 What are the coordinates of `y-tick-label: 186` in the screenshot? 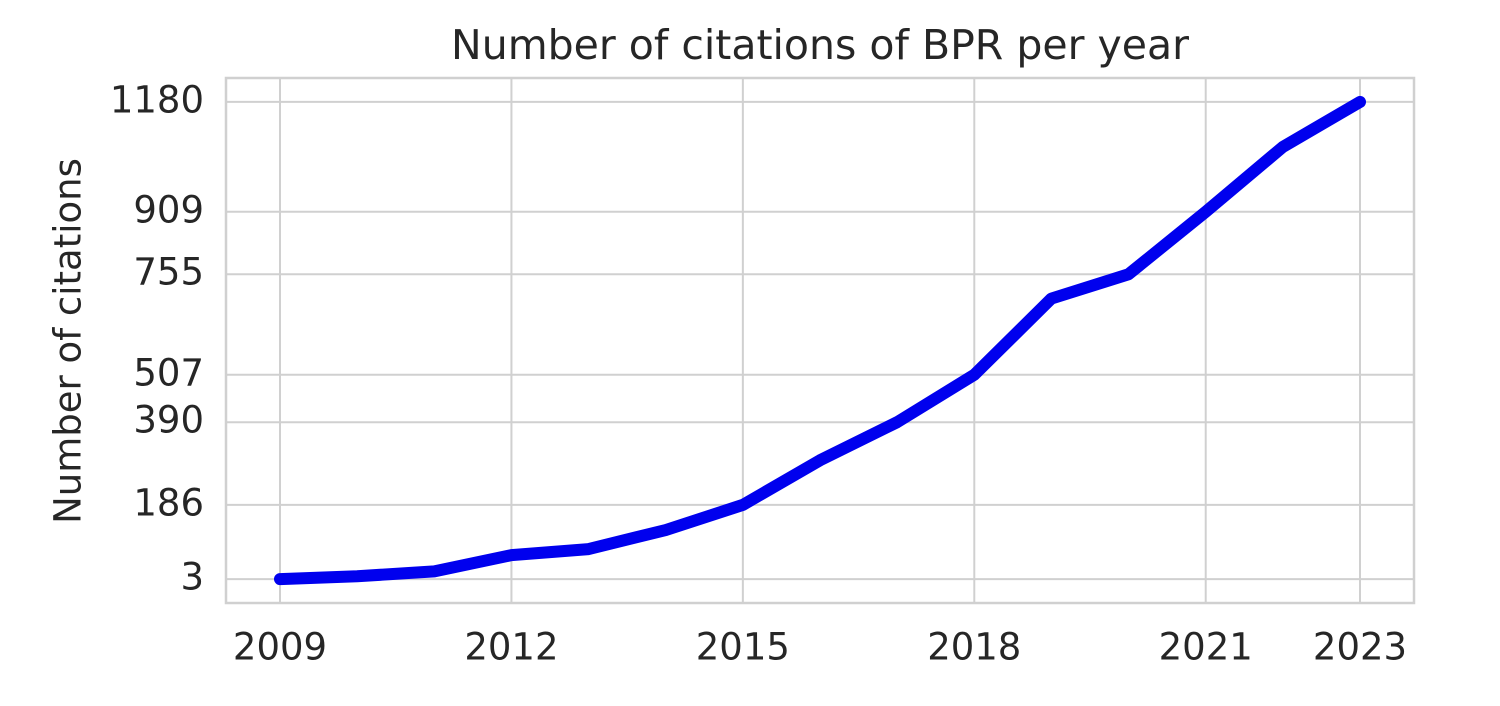 It's located at (168, 502).